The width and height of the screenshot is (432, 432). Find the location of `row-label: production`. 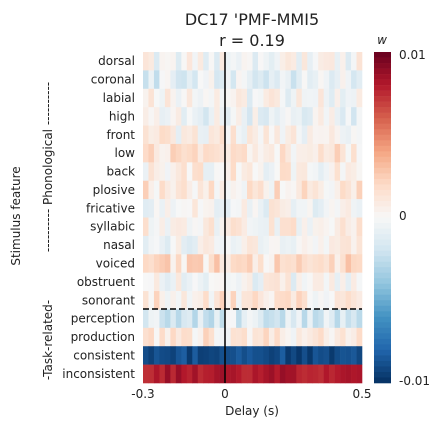

row-label: production is located at coordinates (103, 337).